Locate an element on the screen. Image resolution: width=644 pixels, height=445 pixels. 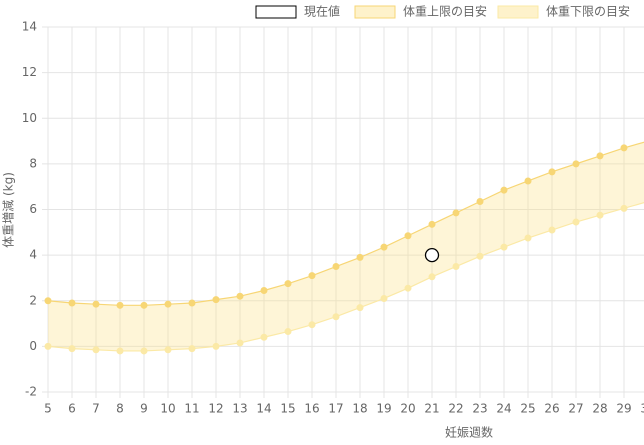
legend-label: 現在値 is located at coordinates (322, 11).